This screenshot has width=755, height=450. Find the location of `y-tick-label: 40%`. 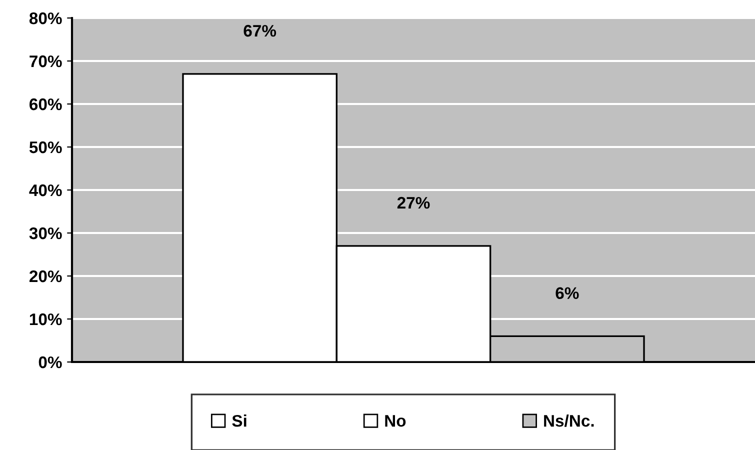

y-tick-label: 40% is located at coordinates (45, 190).